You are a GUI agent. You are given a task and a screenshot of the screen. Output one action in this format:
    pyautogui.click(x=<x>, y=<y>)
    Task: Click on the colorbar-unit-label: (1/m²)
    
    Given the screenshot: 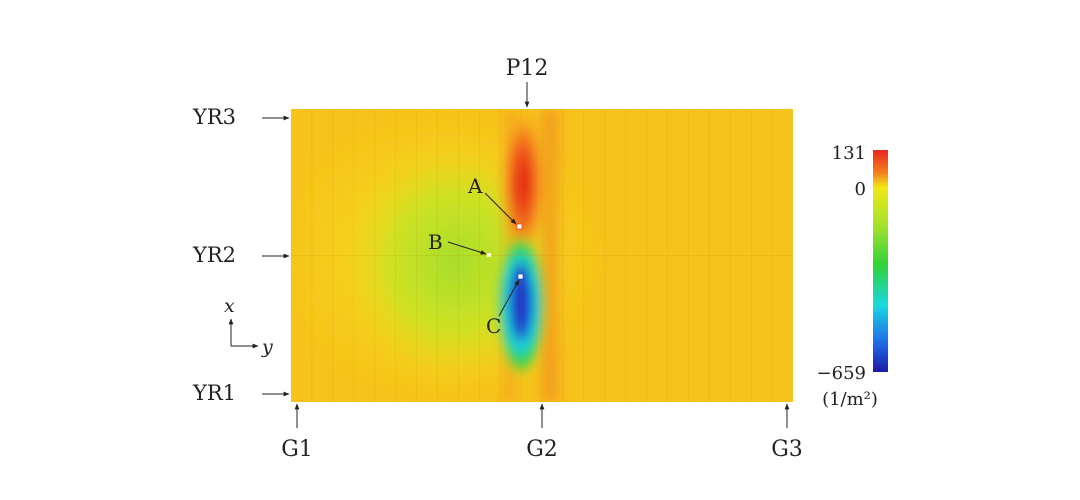 What is the action you would take?
    pyautogui.click(x=850, y=399)
    